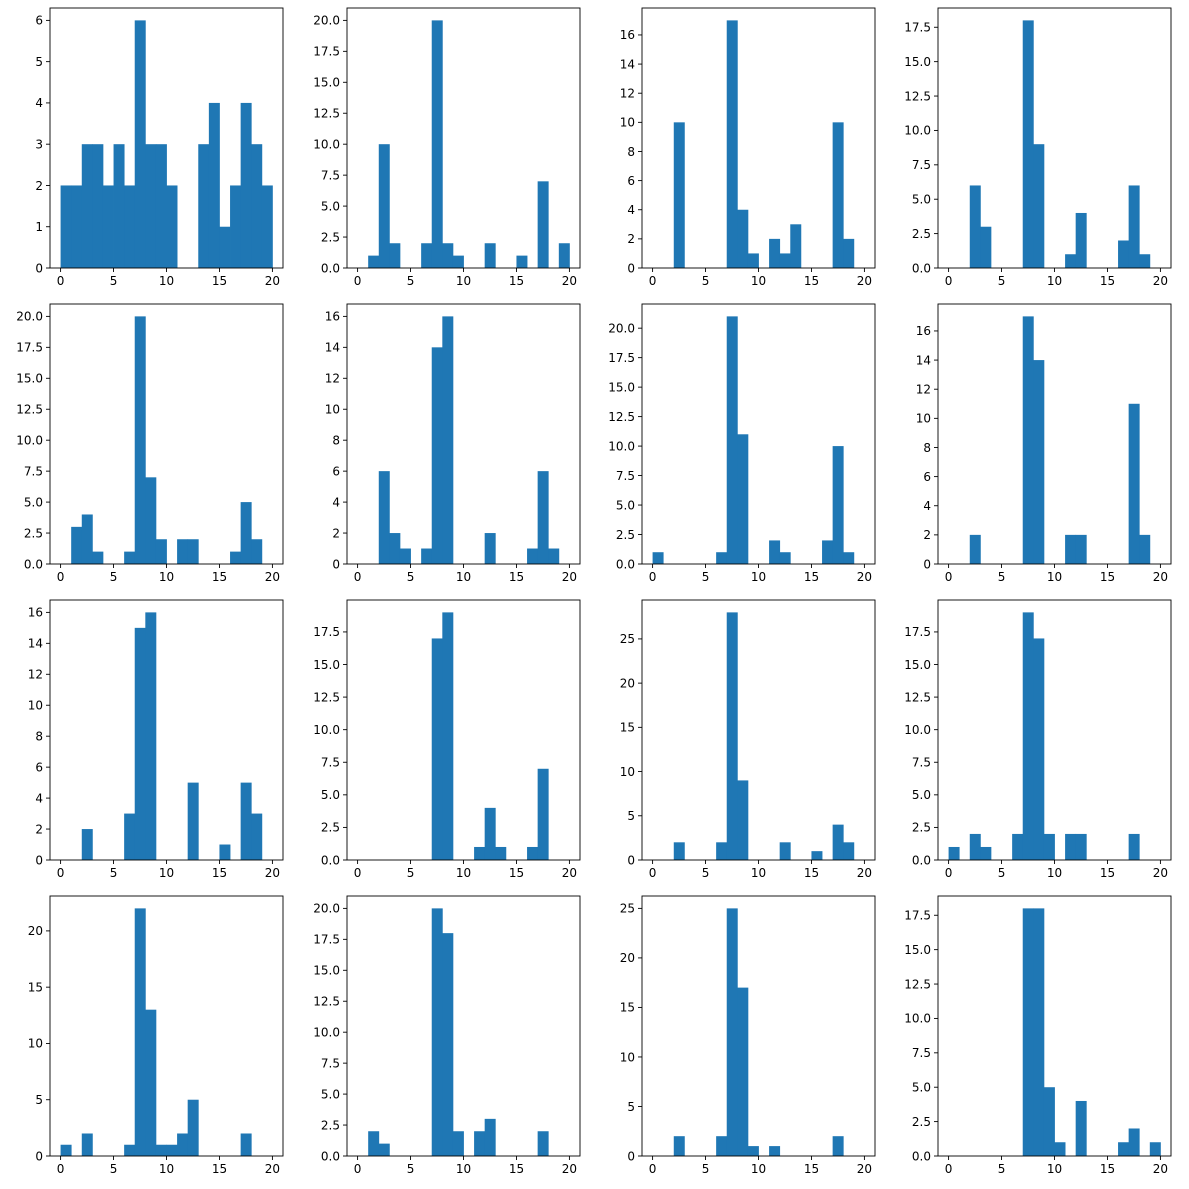 The height and width of the screenshot is (1189, 1189). What do you see at coordinates (156, 739) in the screenshot?
I see `histogram-panel-9: 0 5 10 15 20 0 2 4 6 8 10 12 14 16` at bounding box center [156, 739].